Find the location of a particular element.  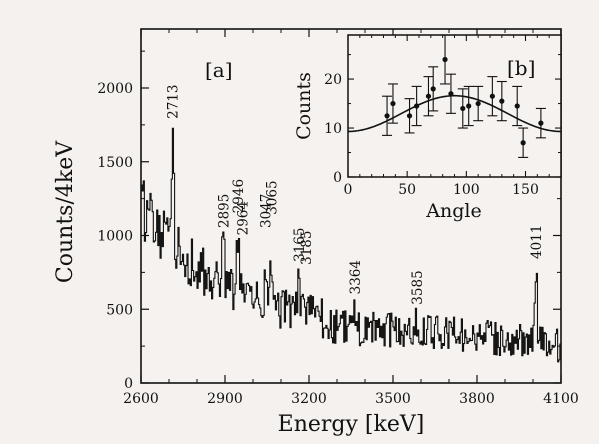

peak-energy-label: 3165 is located at coordinates (300, 245).